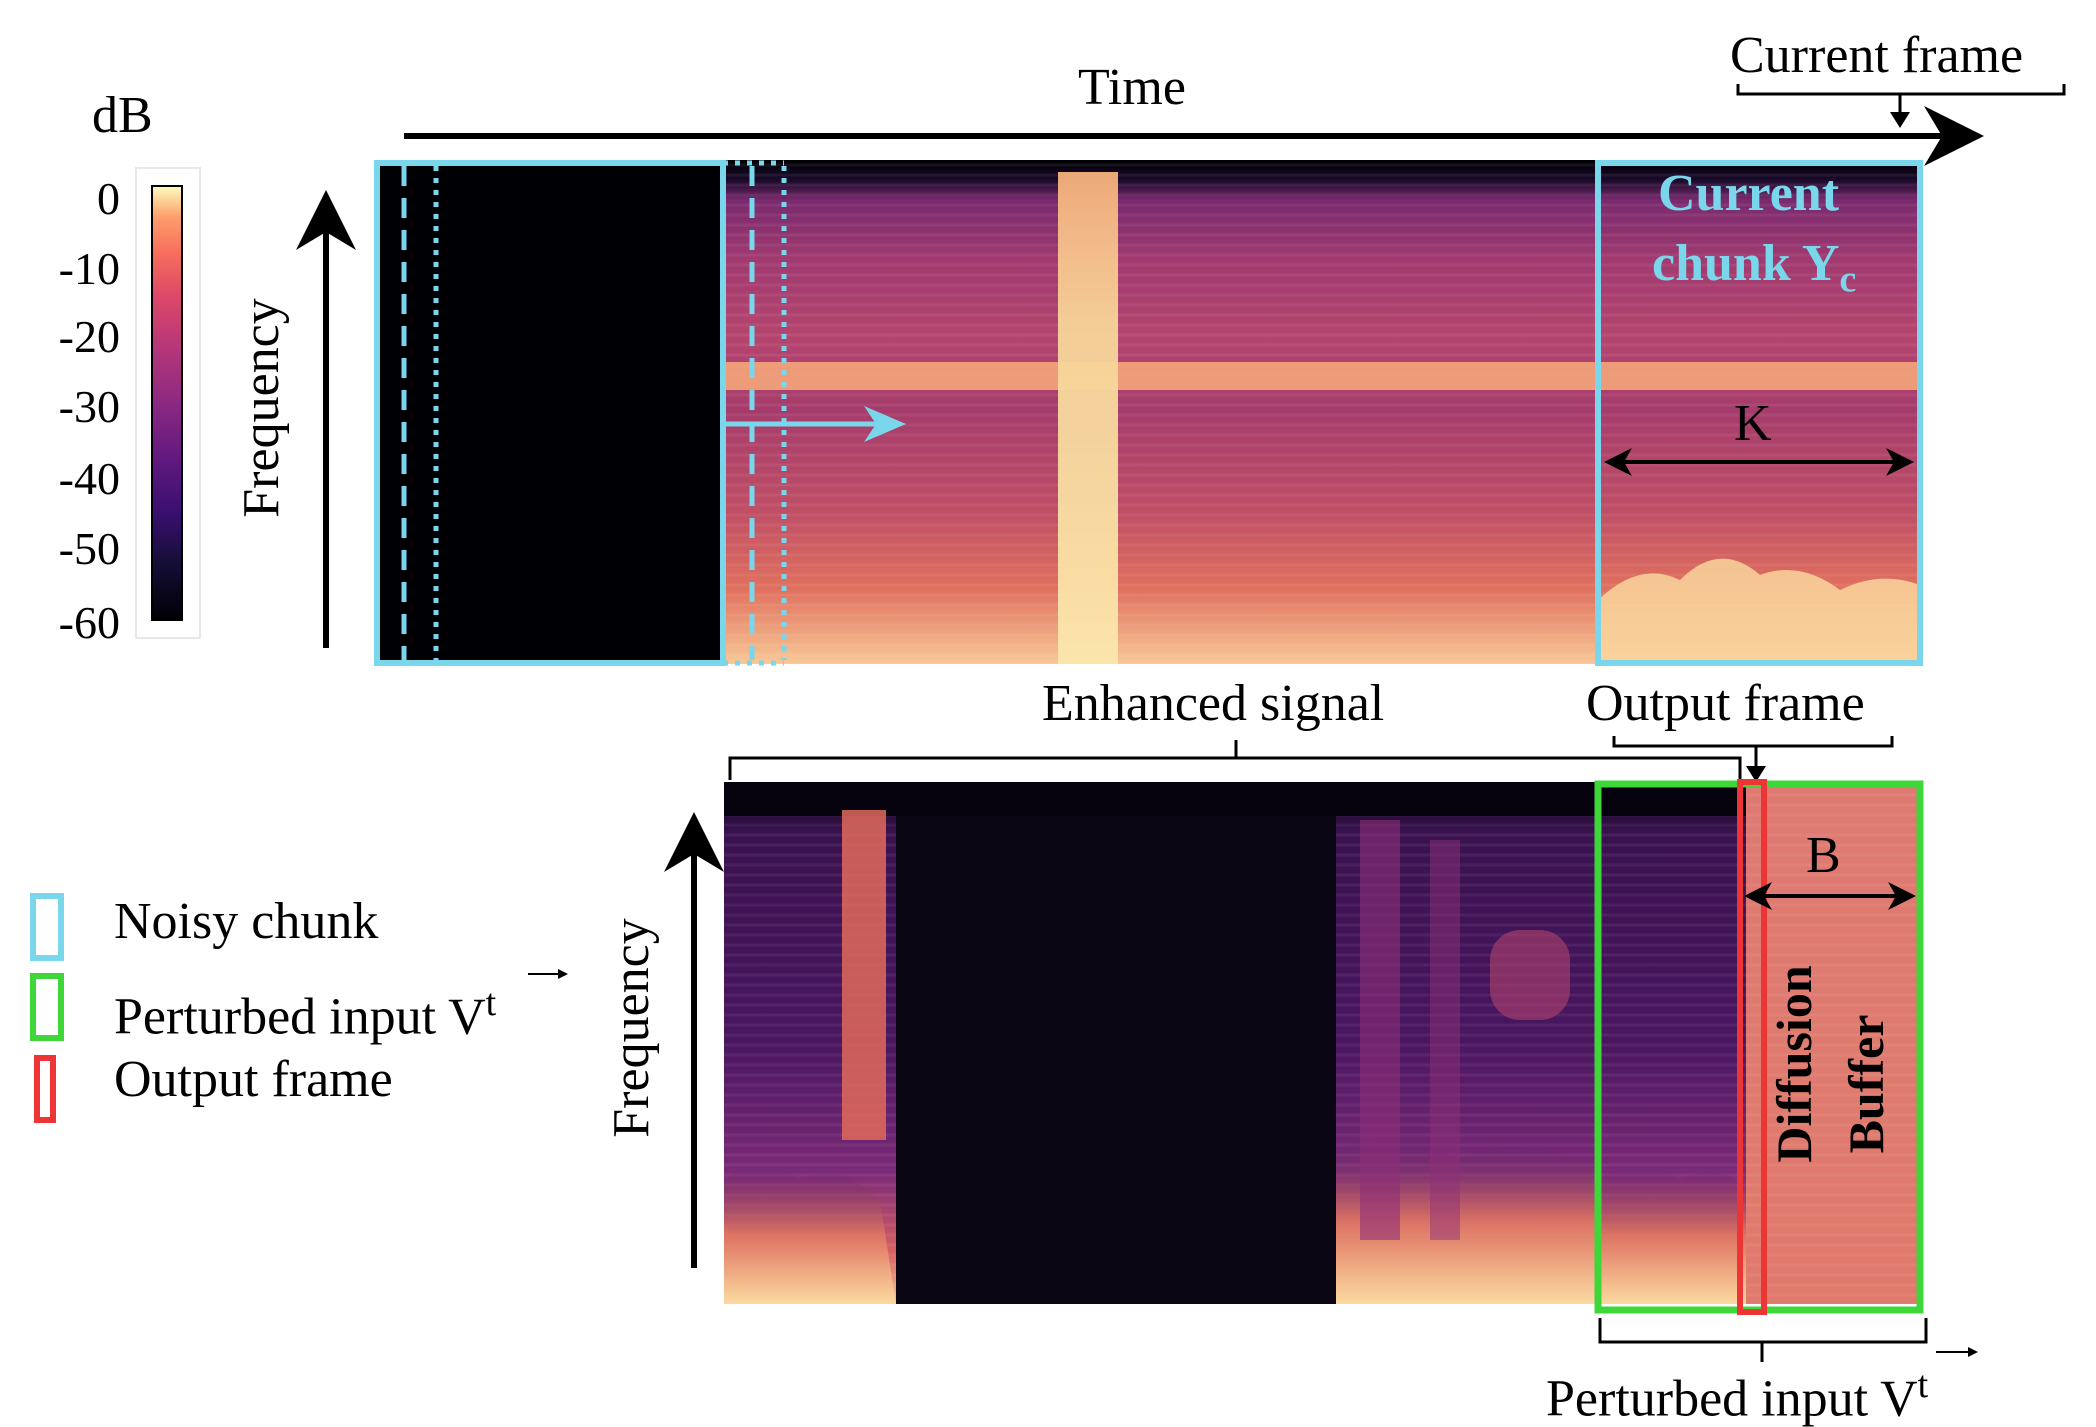  I want to click on colorbar-tick: -10, so click(89, 268).